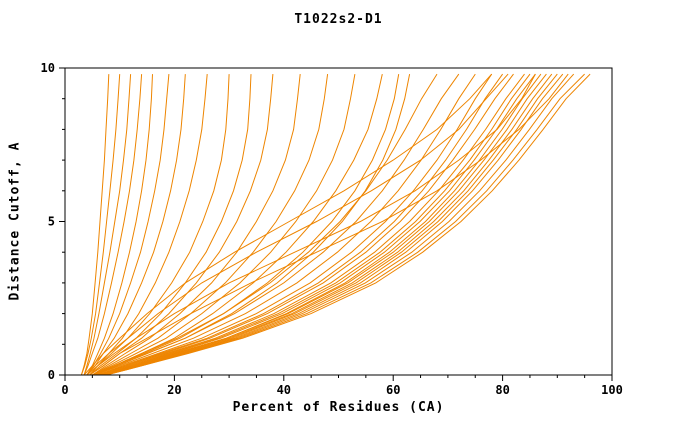  What do you see at coordinates (612, 390) in the screenshot?
I see `x-tick-label: 100` at bounding box center [612, 390].